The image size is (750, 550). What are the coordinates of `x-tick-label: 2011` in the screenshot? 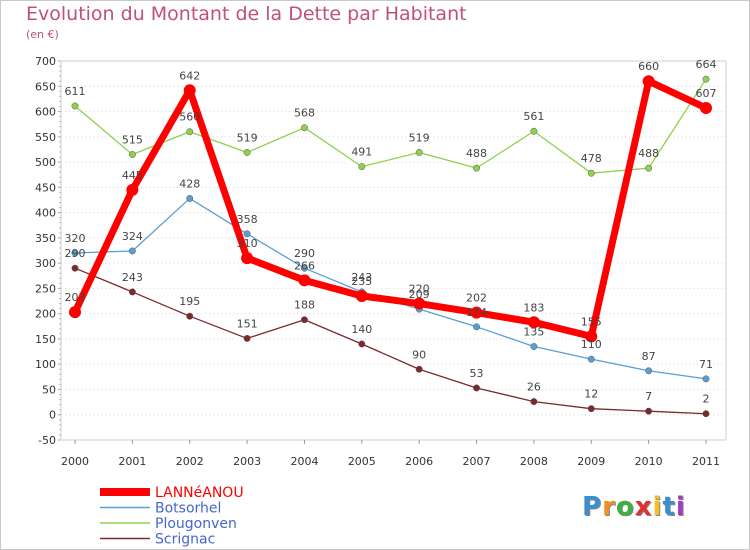 It's located at (706, 461).